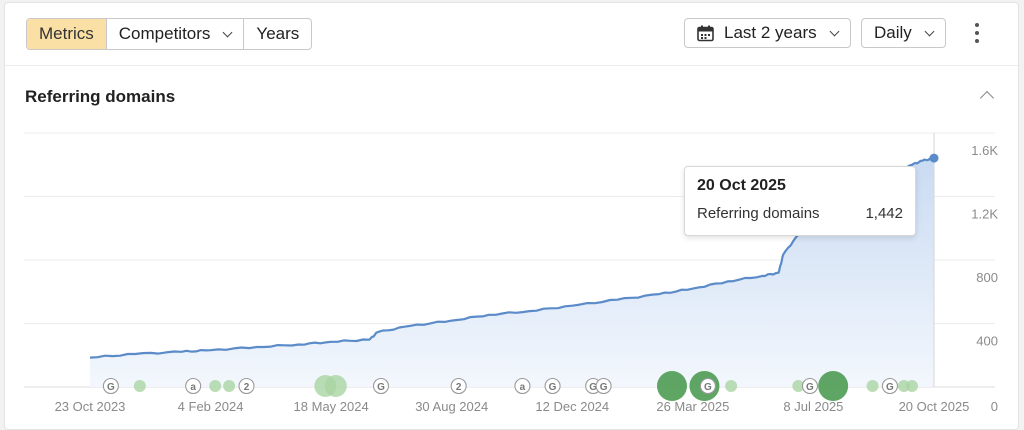 The image size is (1024, 430). Describe the element at coordinates (800, 201) in the screenshot. I see `tooltip: 20 Oct 2025 Referring domains 1,442` at that location.